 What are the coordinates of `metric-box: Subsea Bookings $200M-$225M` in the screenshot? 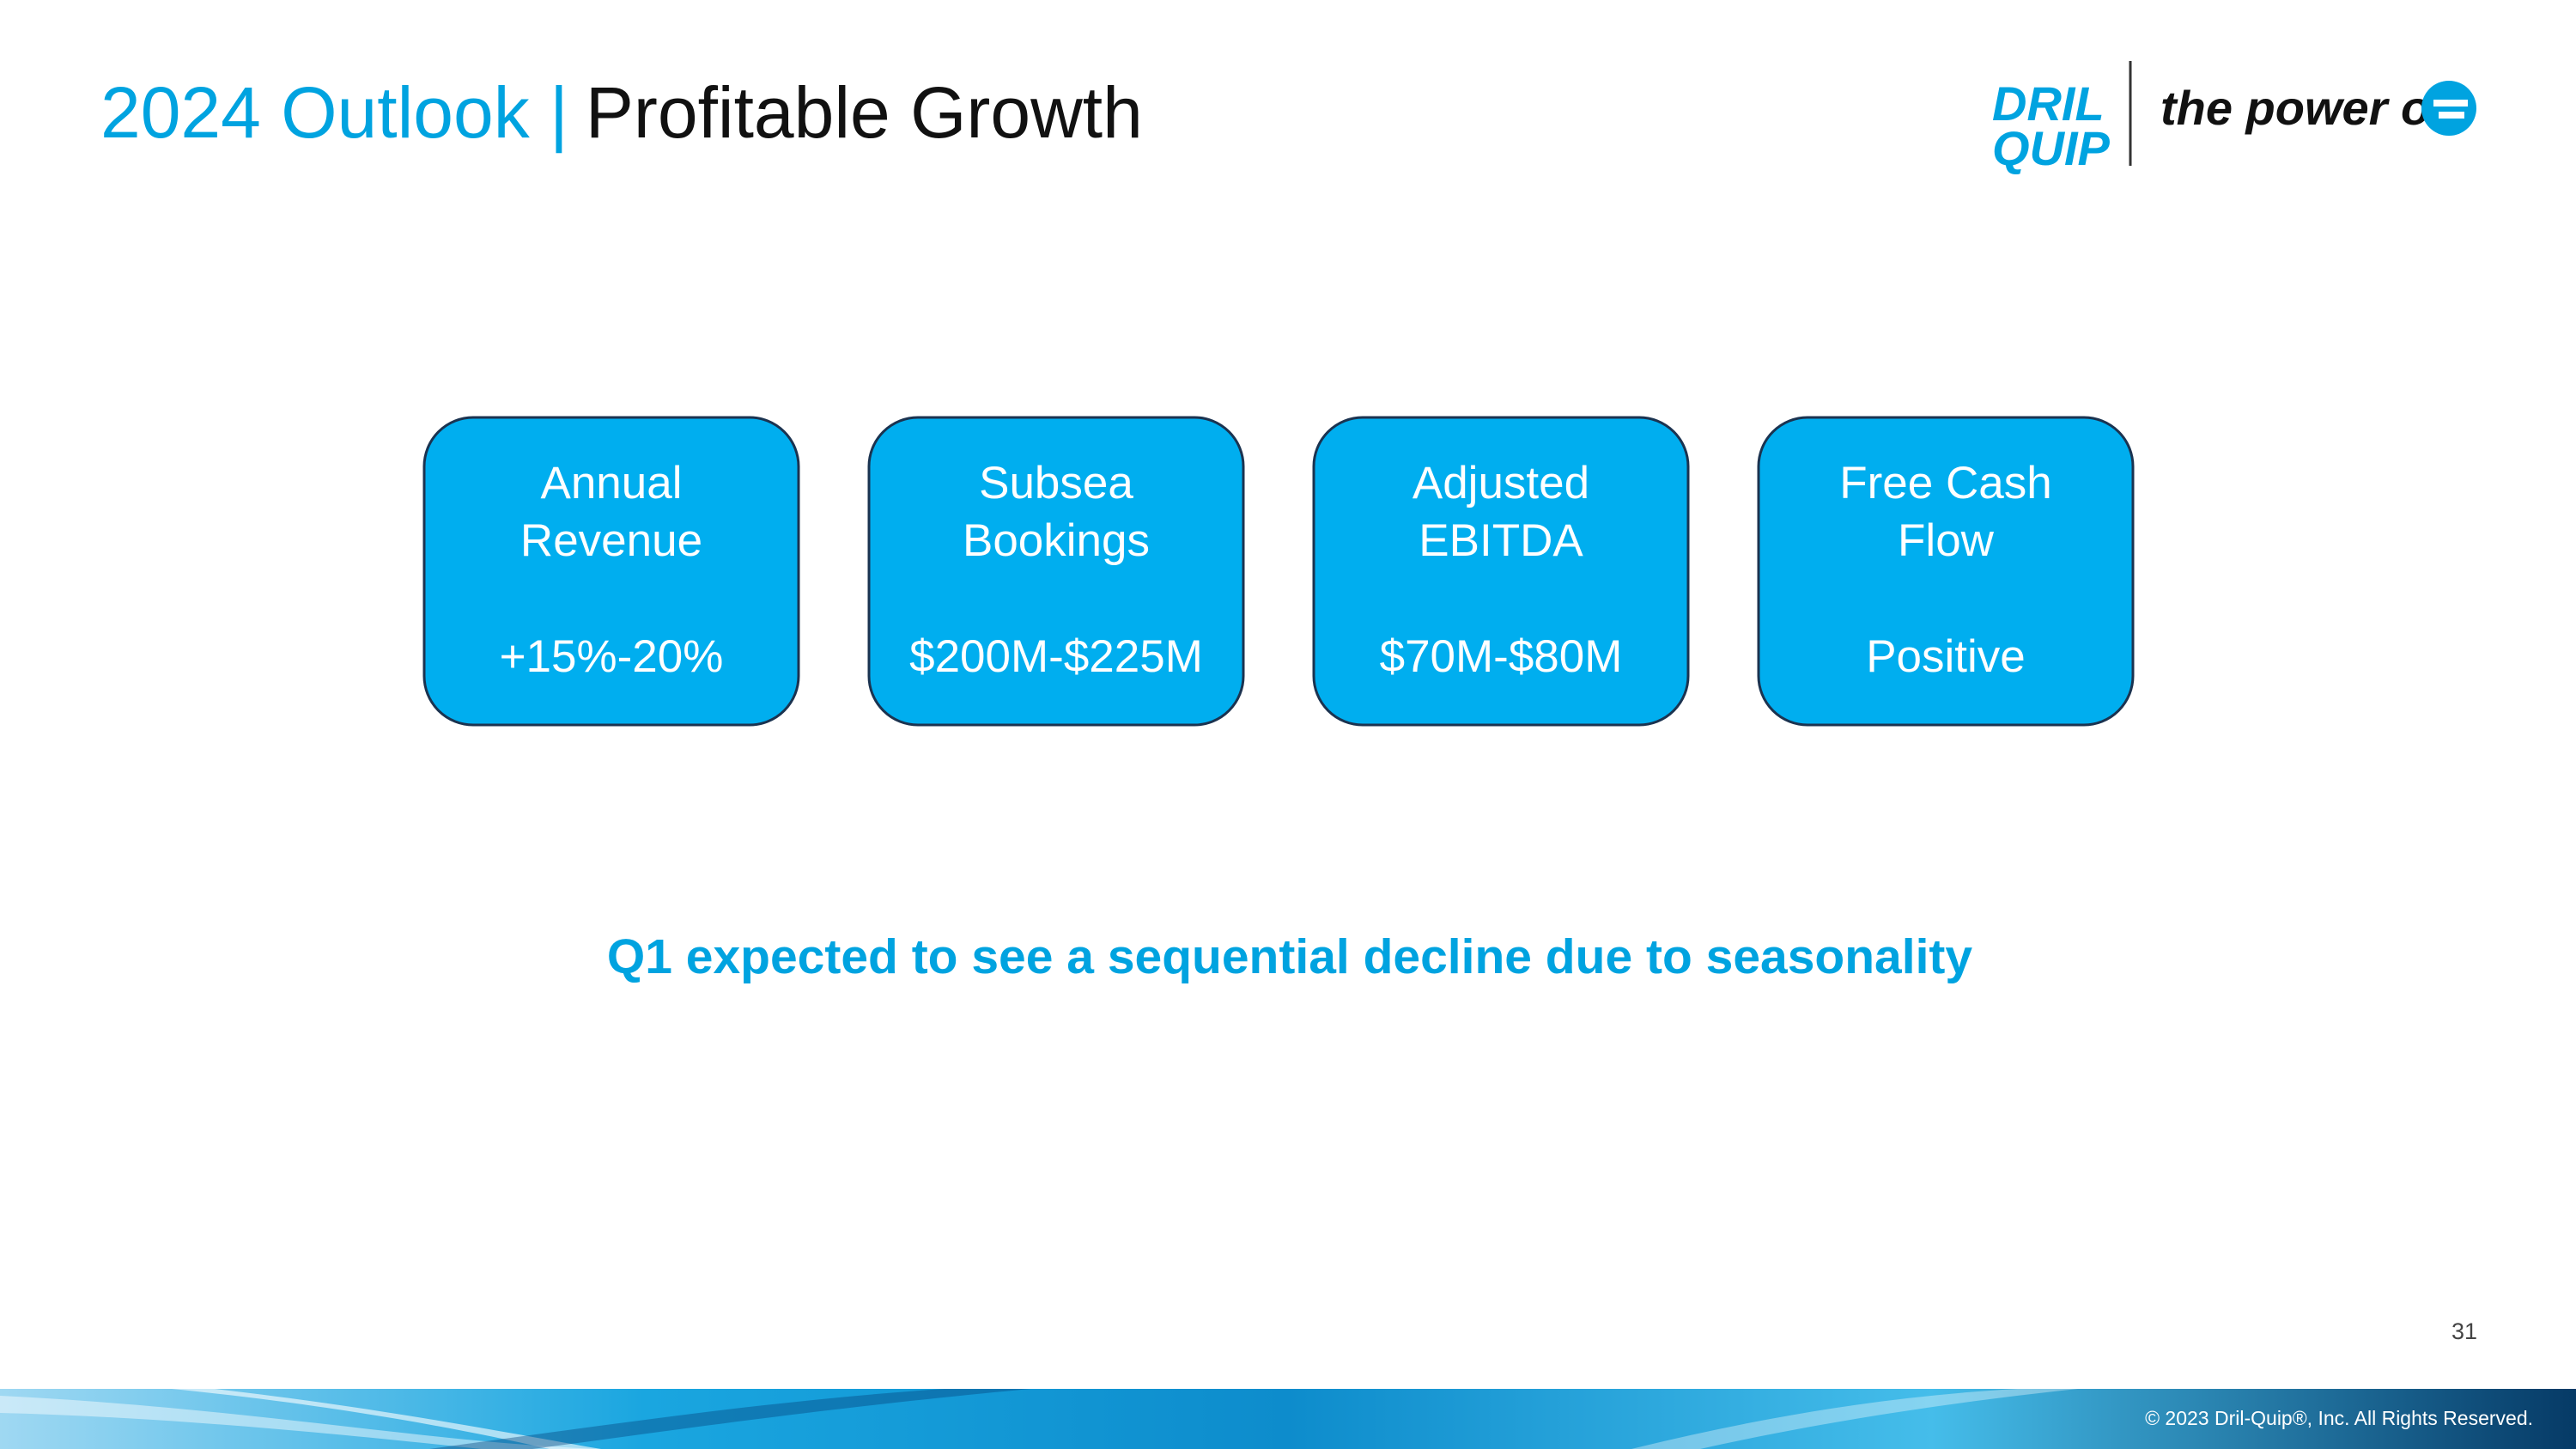 It's located at (1056, 571).